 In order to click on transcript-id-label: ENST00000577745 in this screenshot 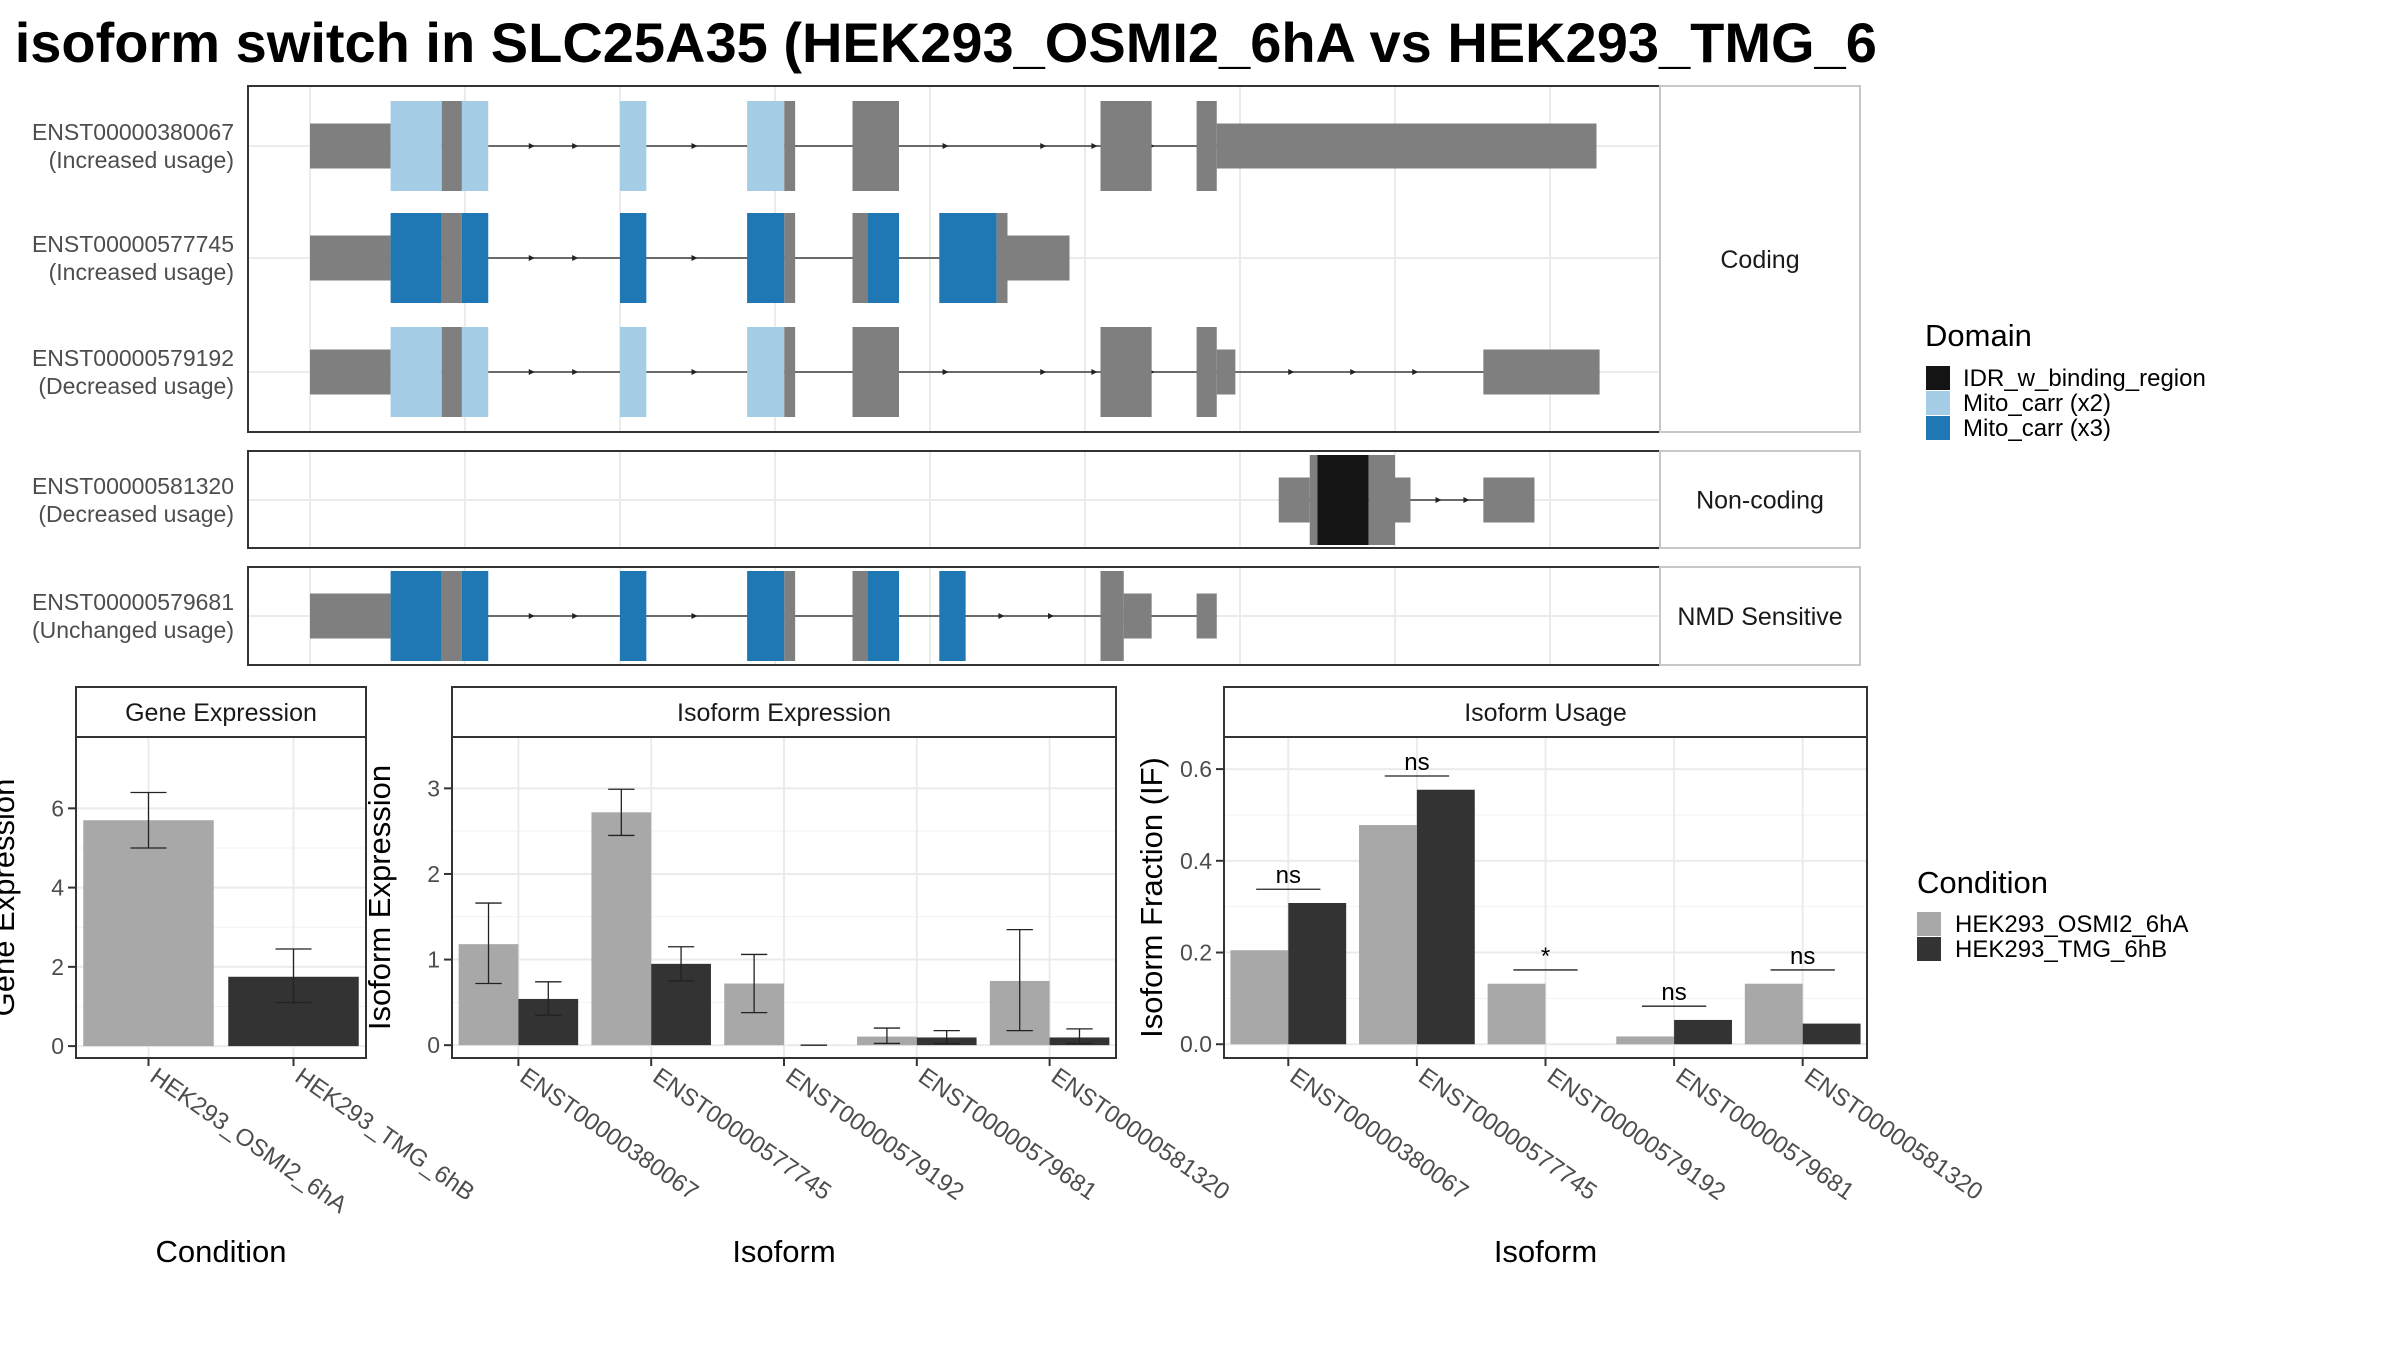, I will do `click(133, 244)`.